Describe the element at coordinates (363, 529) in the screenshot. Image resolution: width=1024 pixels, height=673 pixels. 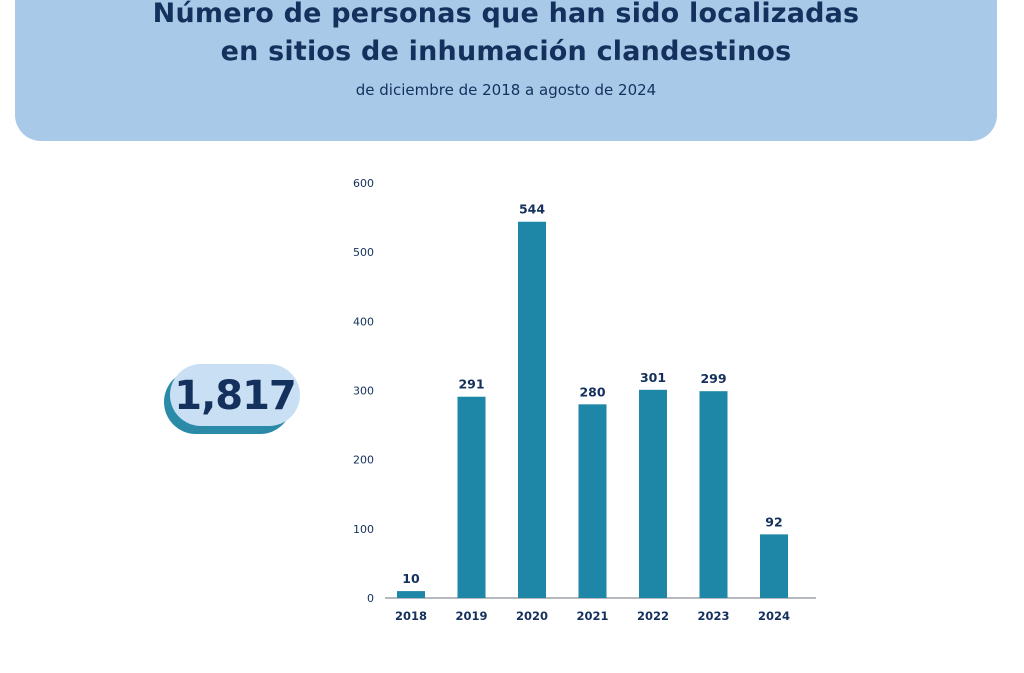
I see `y-tick-label: 100` at that location.